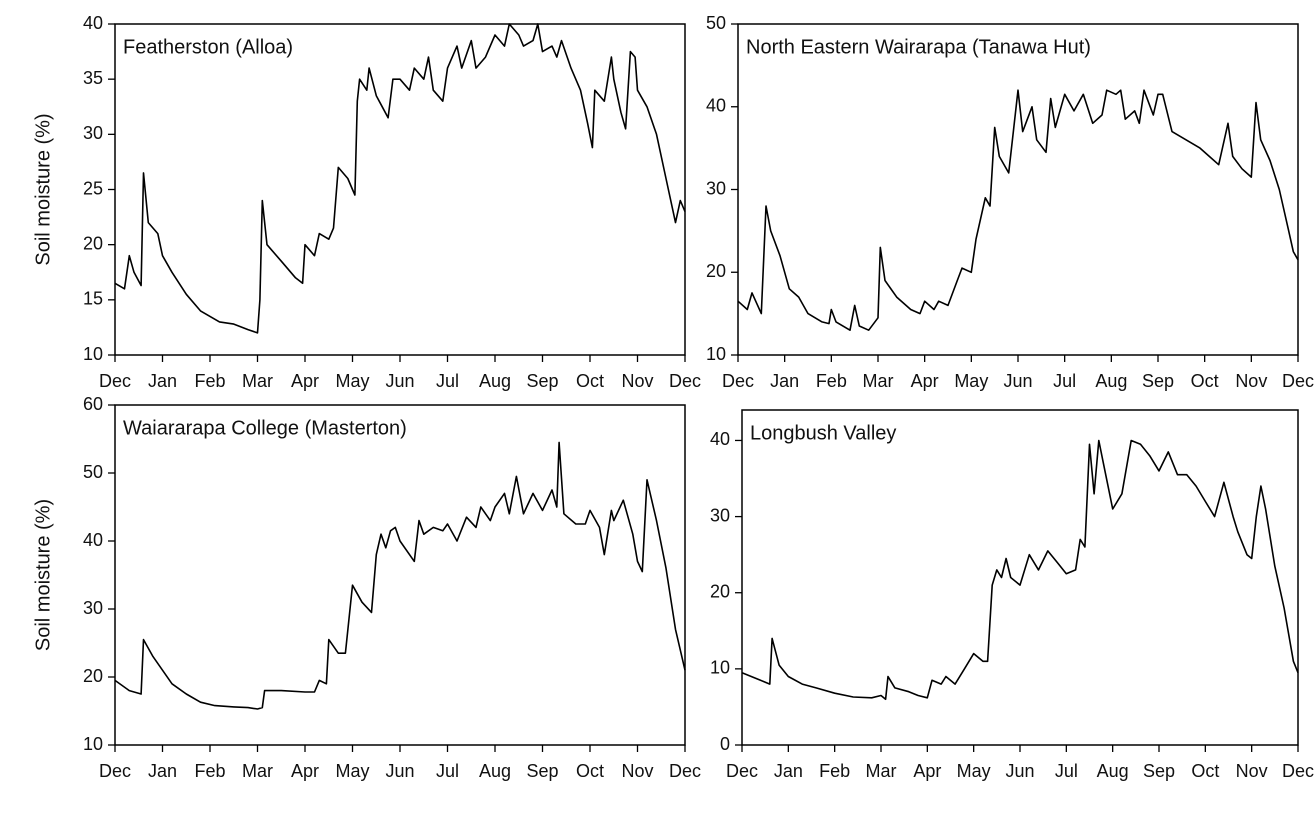 The image size is (1316, 820). What do you see at coordinates (93, 188) in the screenshot?
I see `y-tick-label: 25` at bounding box center [93, 188].